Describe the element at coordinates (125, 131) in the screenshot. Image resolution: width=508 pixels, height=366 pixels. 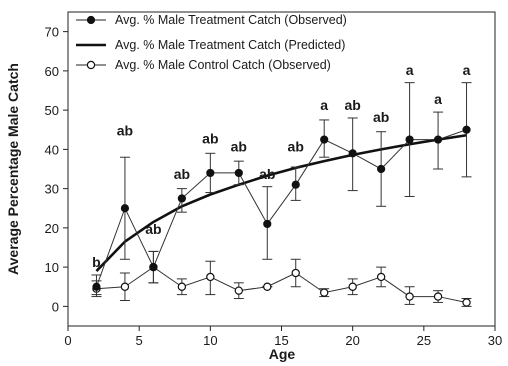
I see `significance-label-4: ab` at that location.